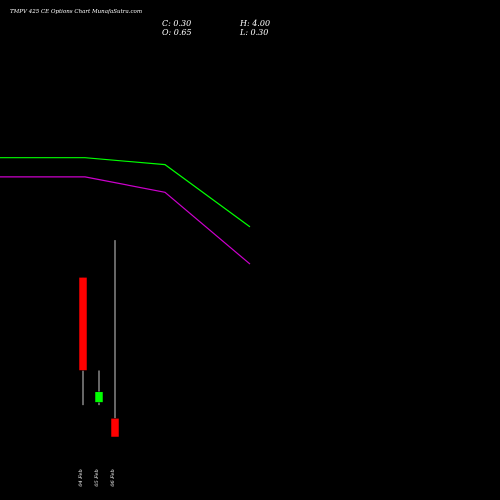 The image size is (500, 500). I want to click on close-value: C: 0.30, so click(177, 23).